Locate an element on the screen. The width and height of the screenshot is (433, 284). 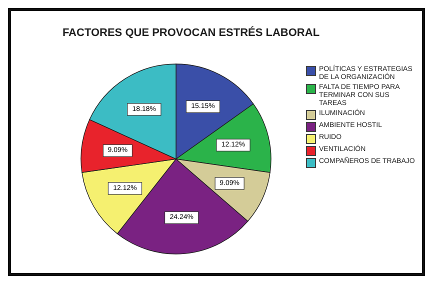
chart-title: FACTORES QUE PROVOCAN ESTRÉS LABORAL is located at coordinates (191, 33).